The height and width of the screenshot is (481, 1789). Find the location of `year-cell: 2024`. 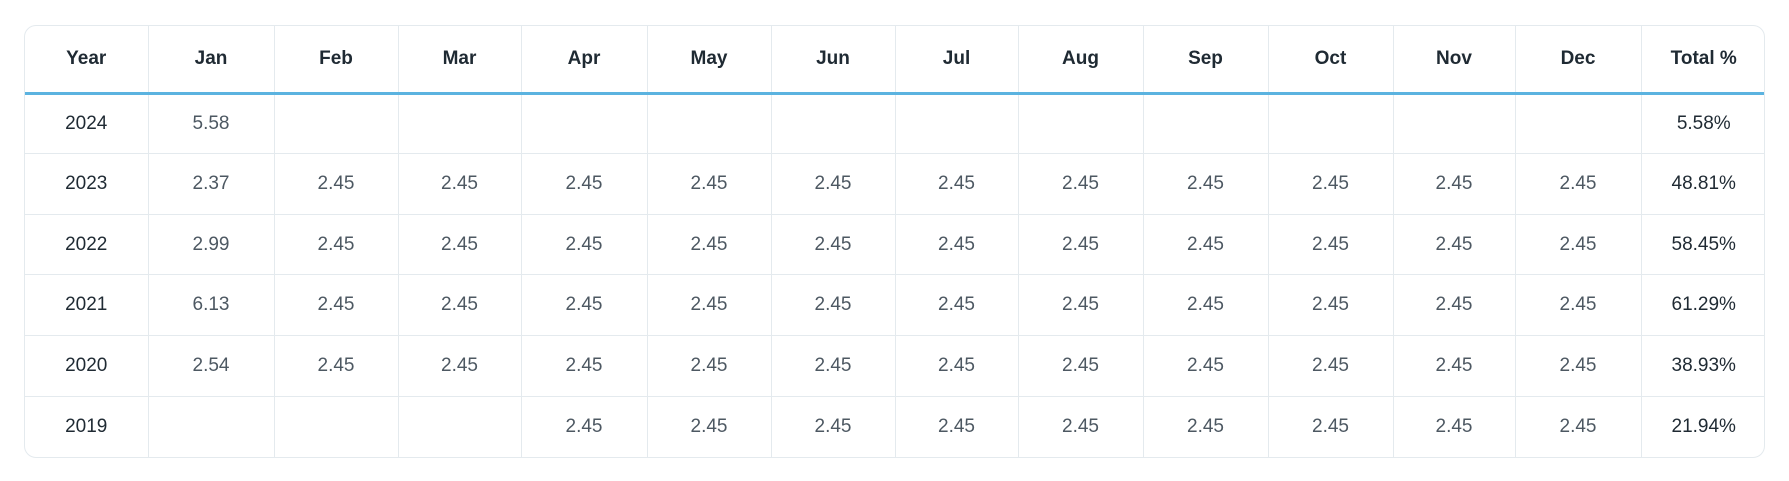

year-cell: 2024 is located at coordinates (87, 123).